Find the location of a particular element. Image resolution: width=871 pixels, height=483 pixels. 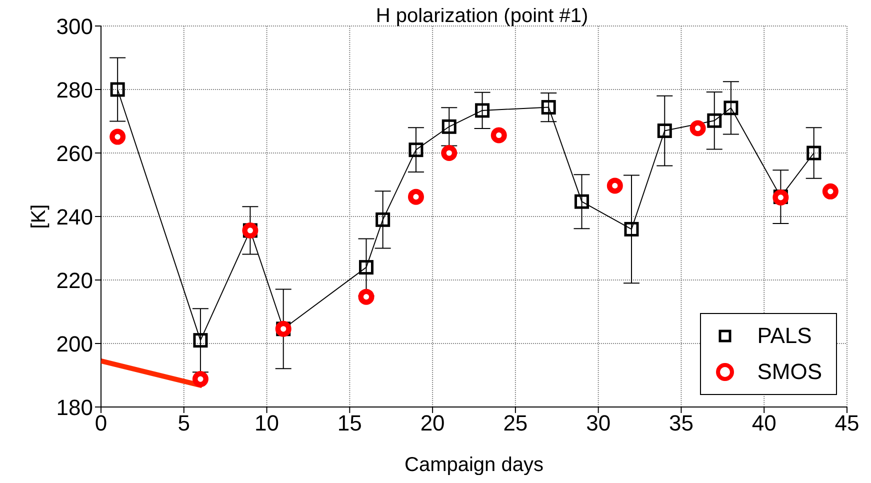

x-tick-label: 0 is located at coordinates (101, 423).